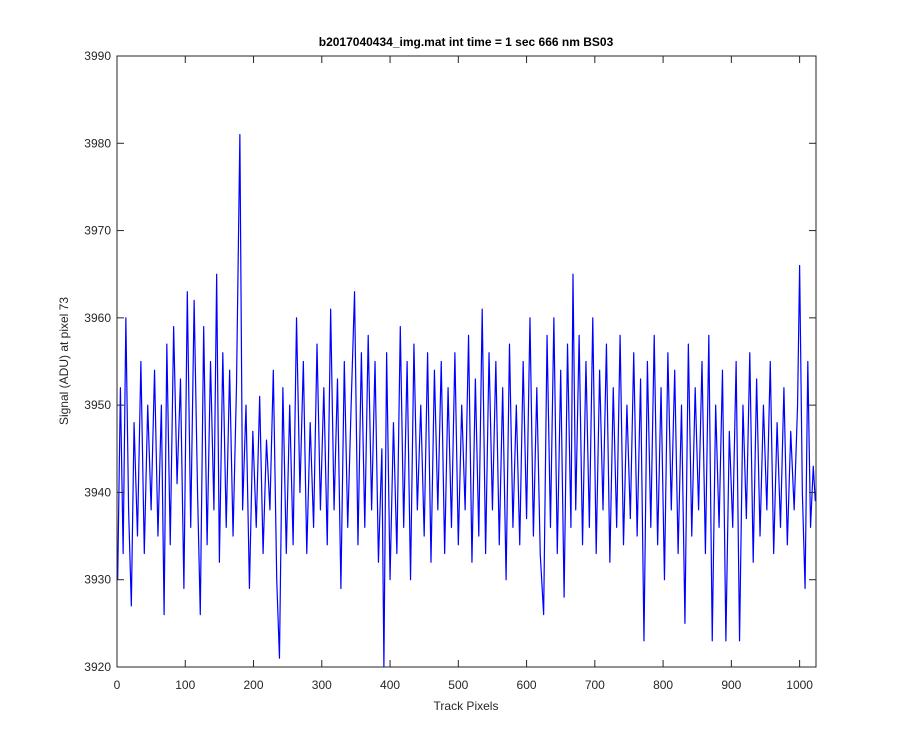 The image size is (900, 755). Describe the element at coordinates (799, 685) in the screenshot. I see `x-tick-label: 1000` at that location.